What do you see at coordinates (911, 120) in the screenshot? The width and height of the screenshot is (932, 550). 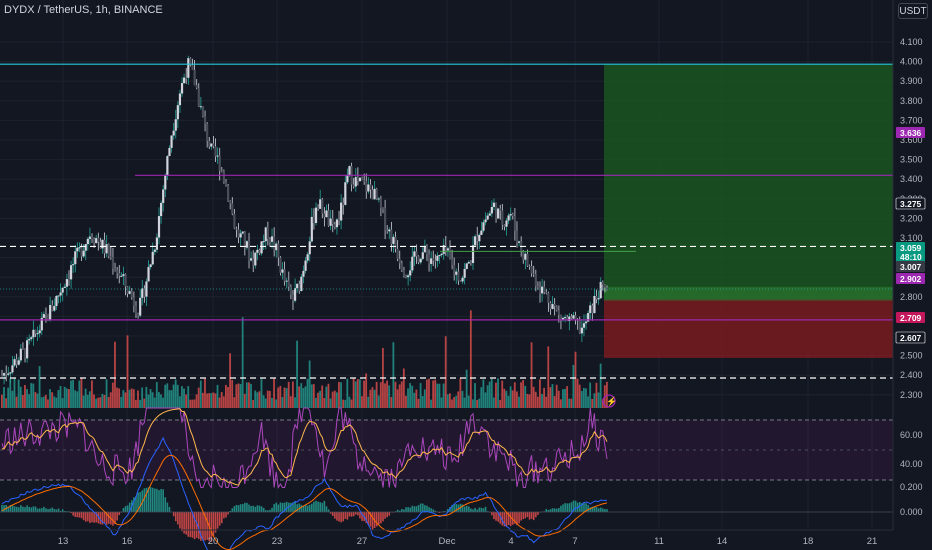 I see `price-tick-label: 3.700` at bounding box center [911, 120].